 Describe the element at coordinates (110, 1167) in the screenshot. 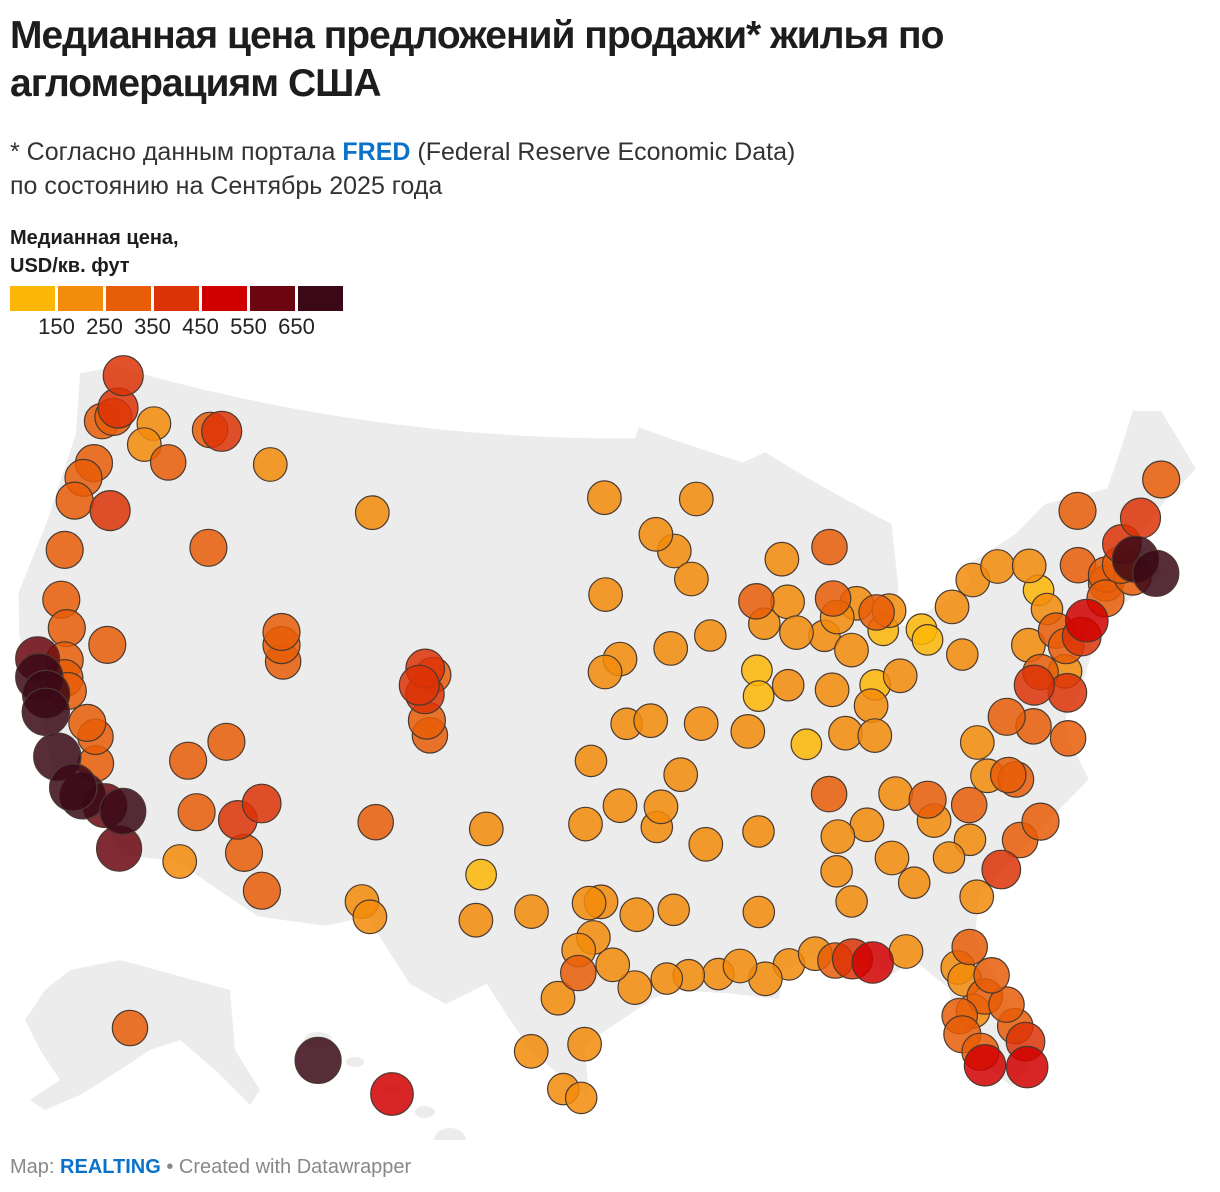

I see `brand-link: REALTING` at that location.